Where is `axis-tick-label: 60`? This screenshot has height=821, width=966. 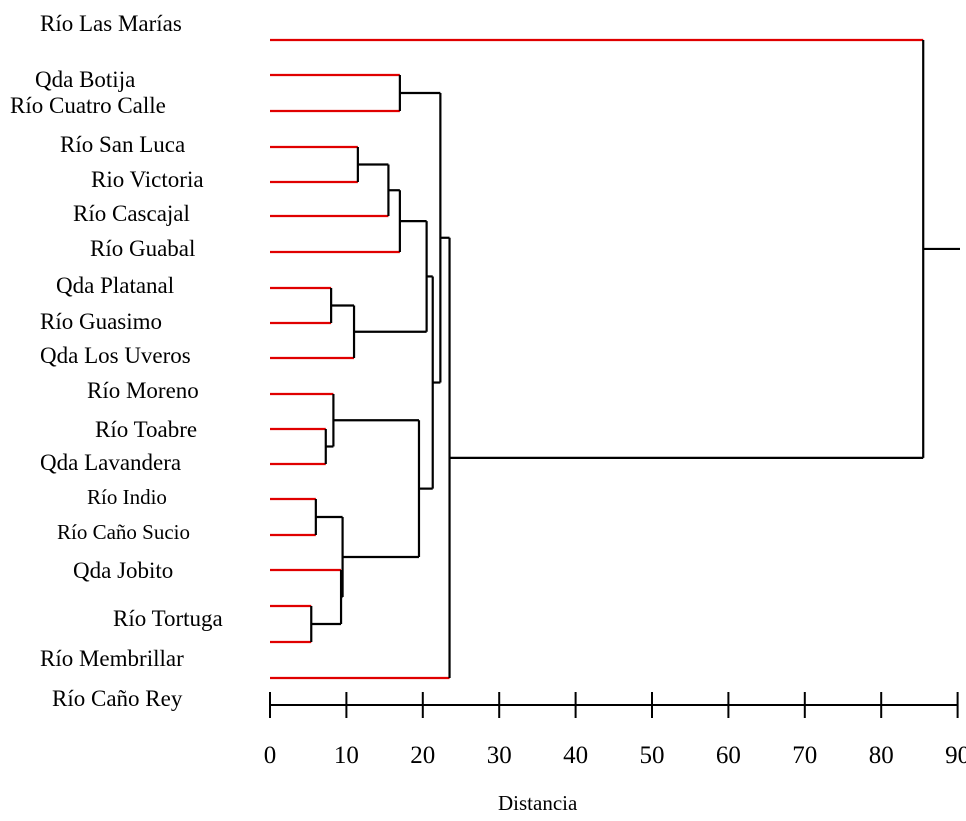 axis-tick-label: 60 is located at coordinates (728, 755).